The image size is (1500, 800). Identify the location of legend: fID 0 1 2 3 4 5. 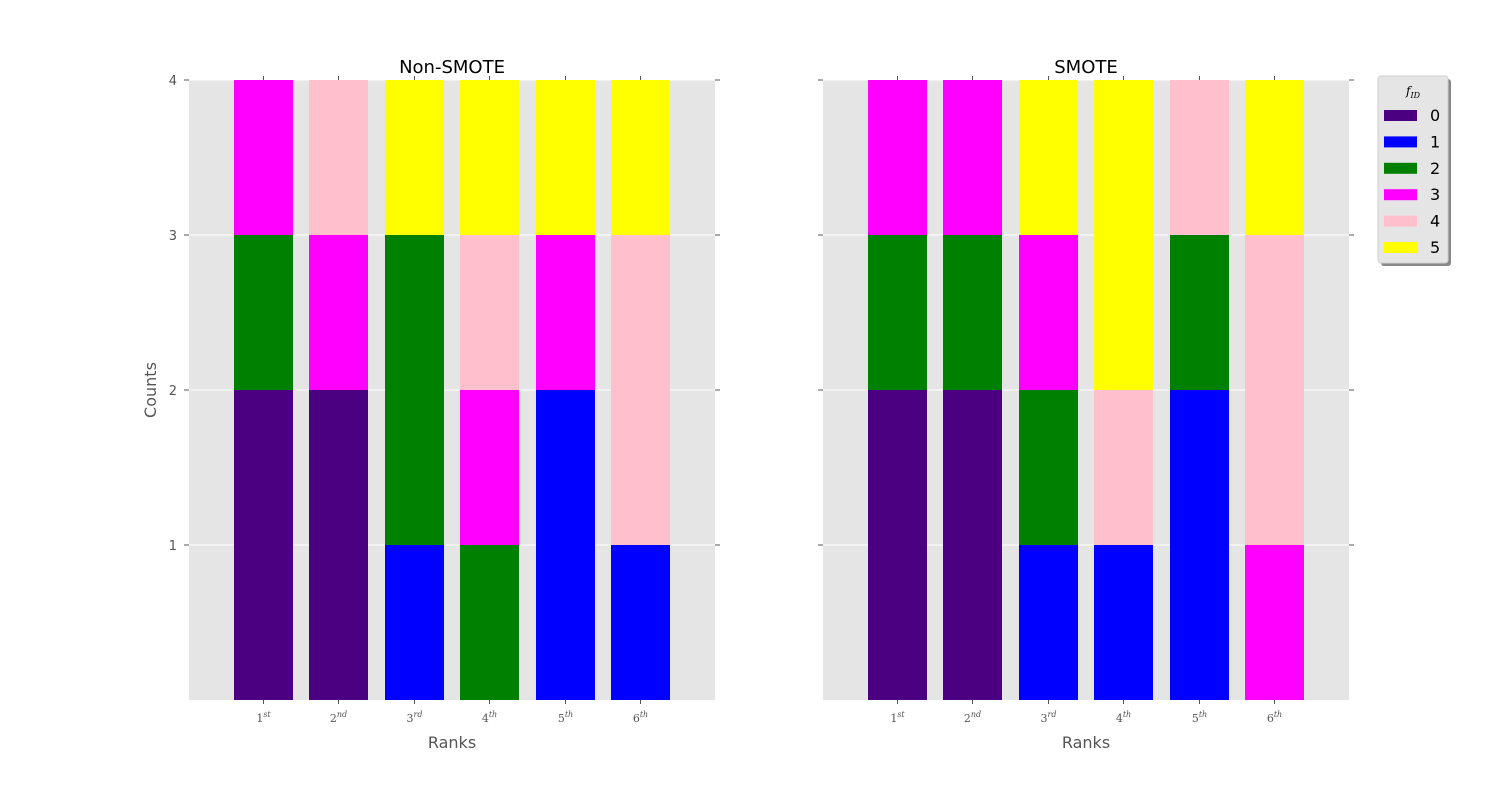
(1414, 170).